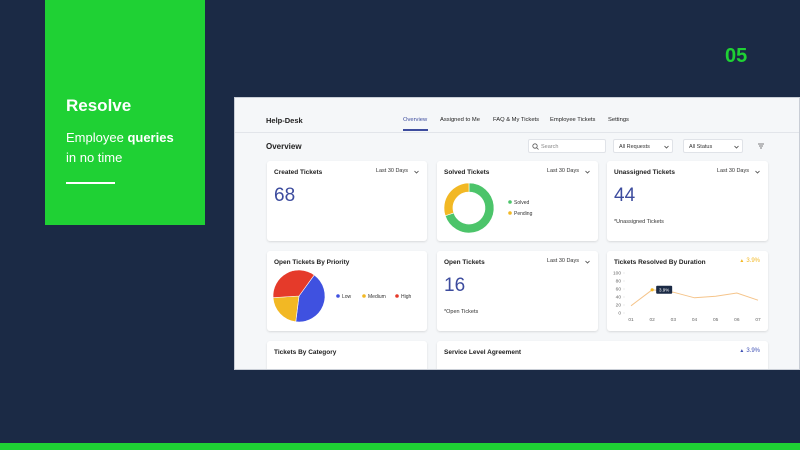 The height and width of the screenshot is (450, 800). I want to click on x-tick-label: 03, so click(674, 320).